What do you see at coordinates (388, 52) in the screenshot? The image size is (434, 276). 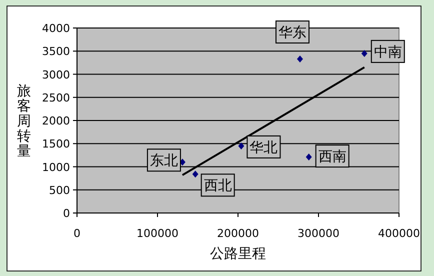 I see `annotation: 中南` at bounding box center [388, 52].